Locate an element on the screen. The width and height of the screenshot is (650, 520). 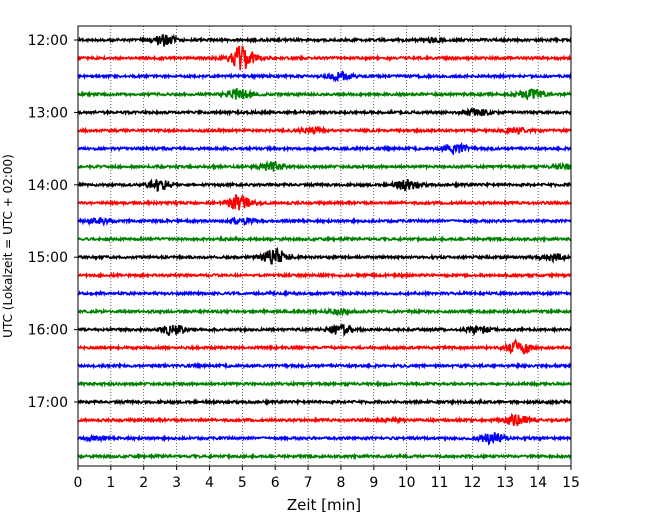
x-tick-label: 7 is located at coordinates (308, 483).